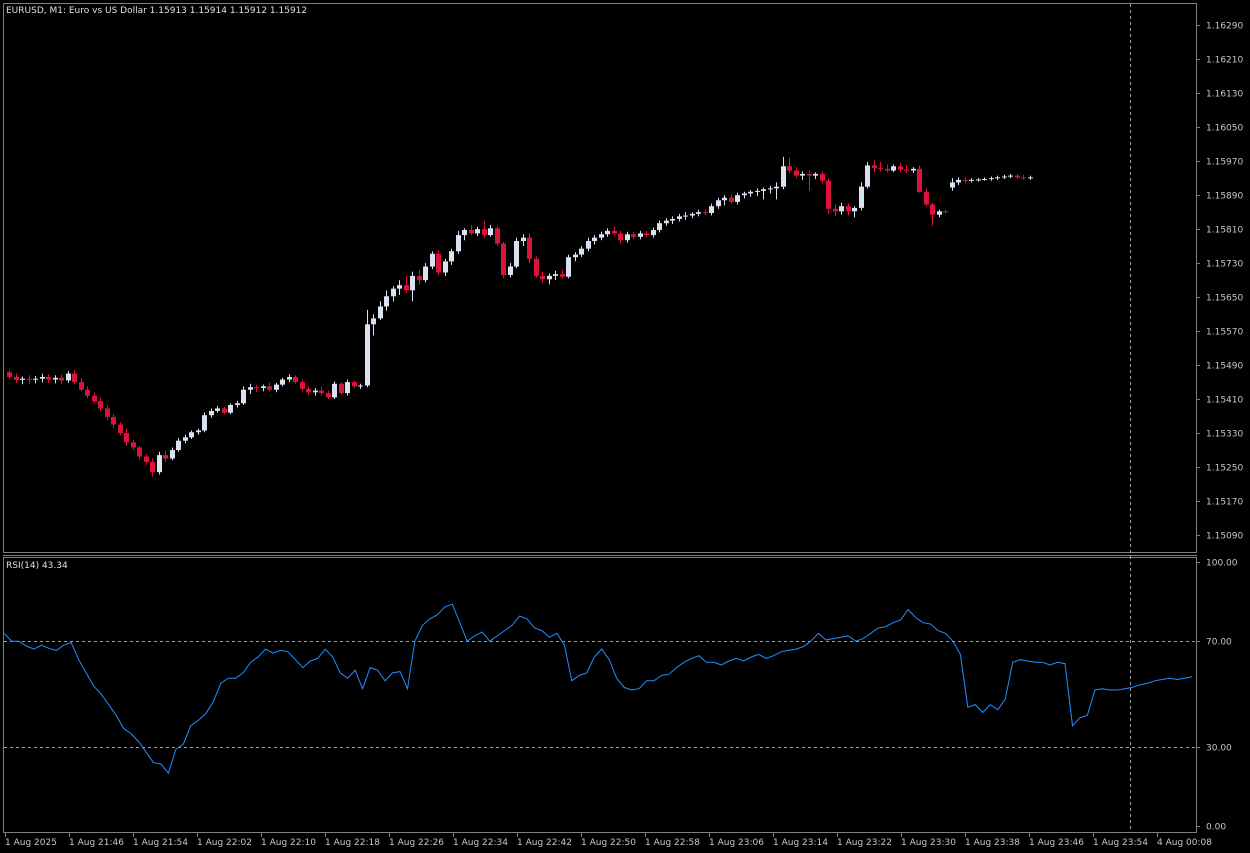 The height and width of the screenshot is (853, 1250). I want to click on time-tick-label: 1 Aug 21:54, so click(160, 843).